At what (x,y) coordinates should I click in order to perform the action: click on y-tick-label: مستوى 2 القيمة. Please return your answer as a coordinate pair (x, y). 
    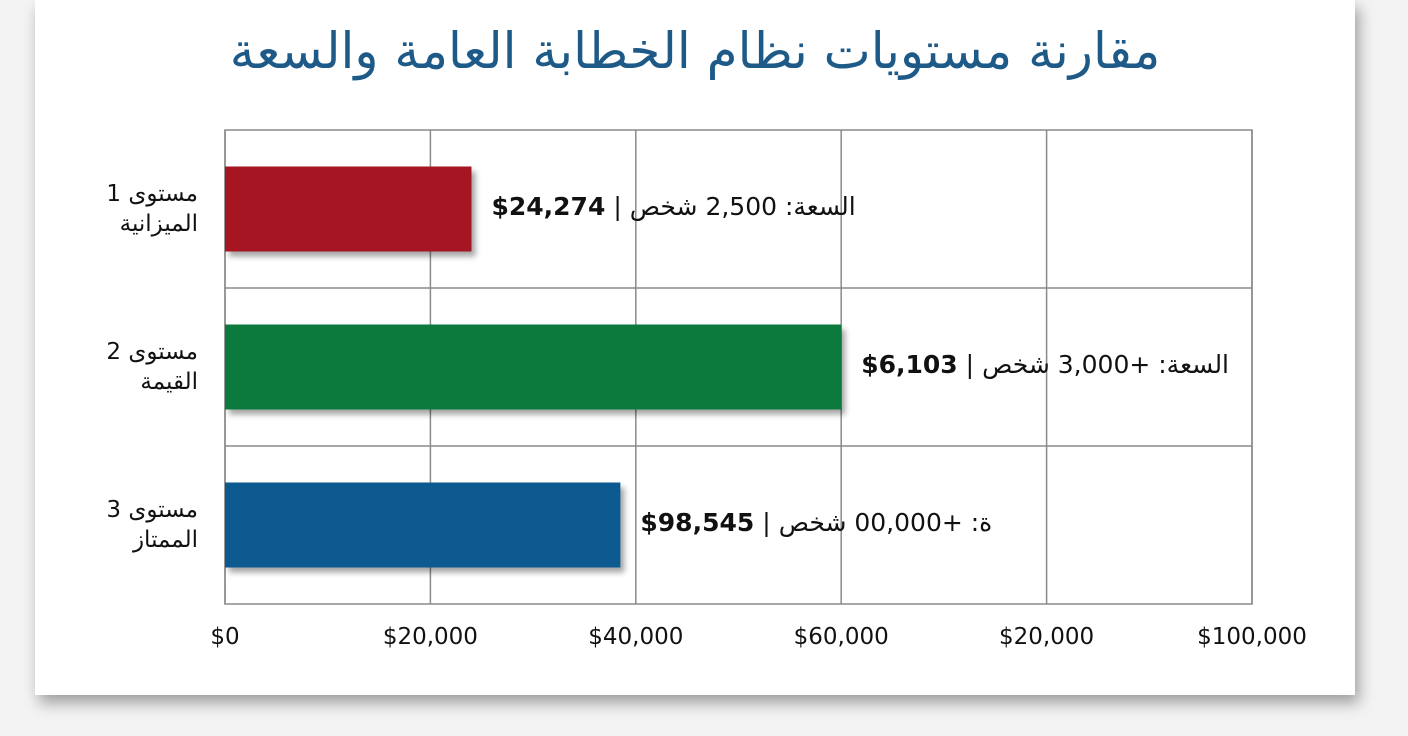
    Looking at the image, I should click on (152, 367).